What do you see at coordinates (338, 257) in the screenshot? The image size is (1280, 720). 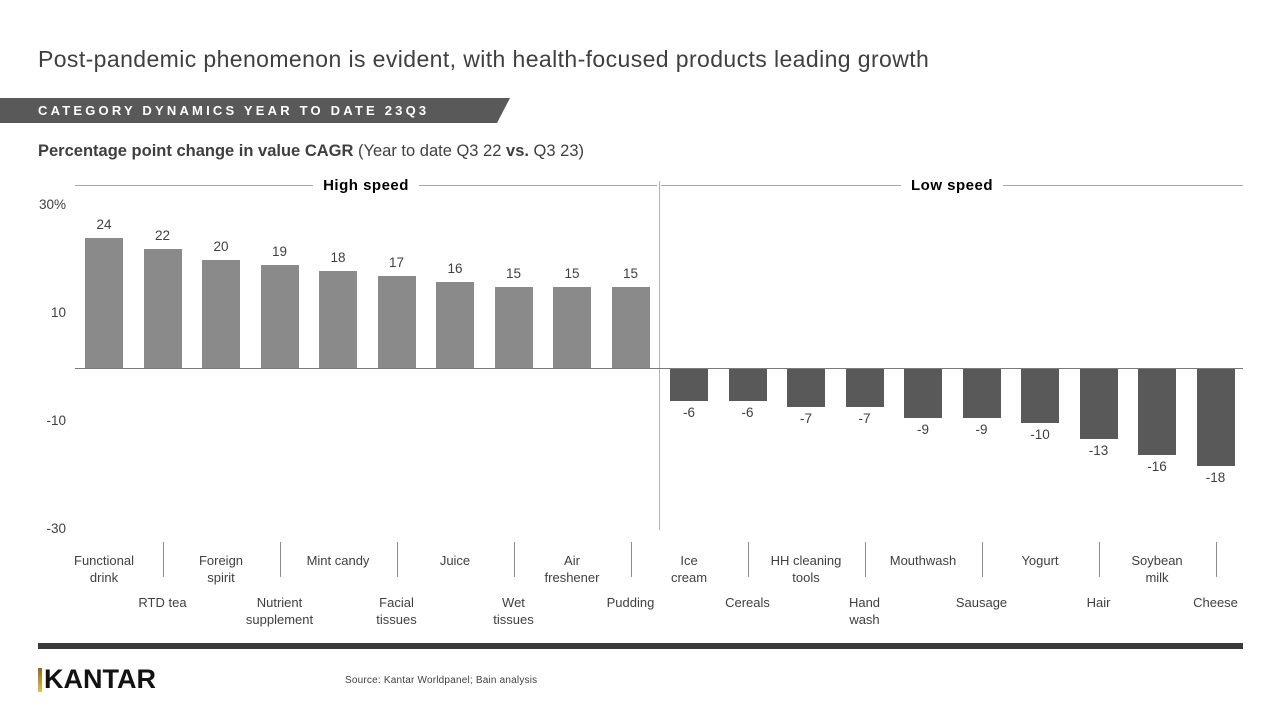 I see `bar-value-label: 18` at bounding box center [338, 257].